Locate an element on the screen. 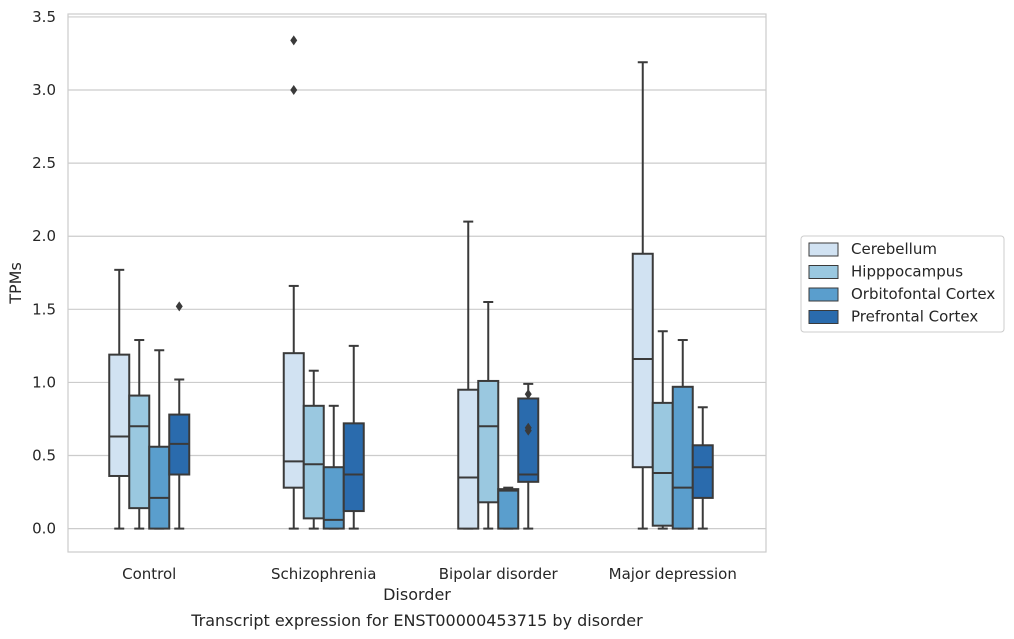  legend-item: Prefrontal Cortex is located at coordinates (893, 317).